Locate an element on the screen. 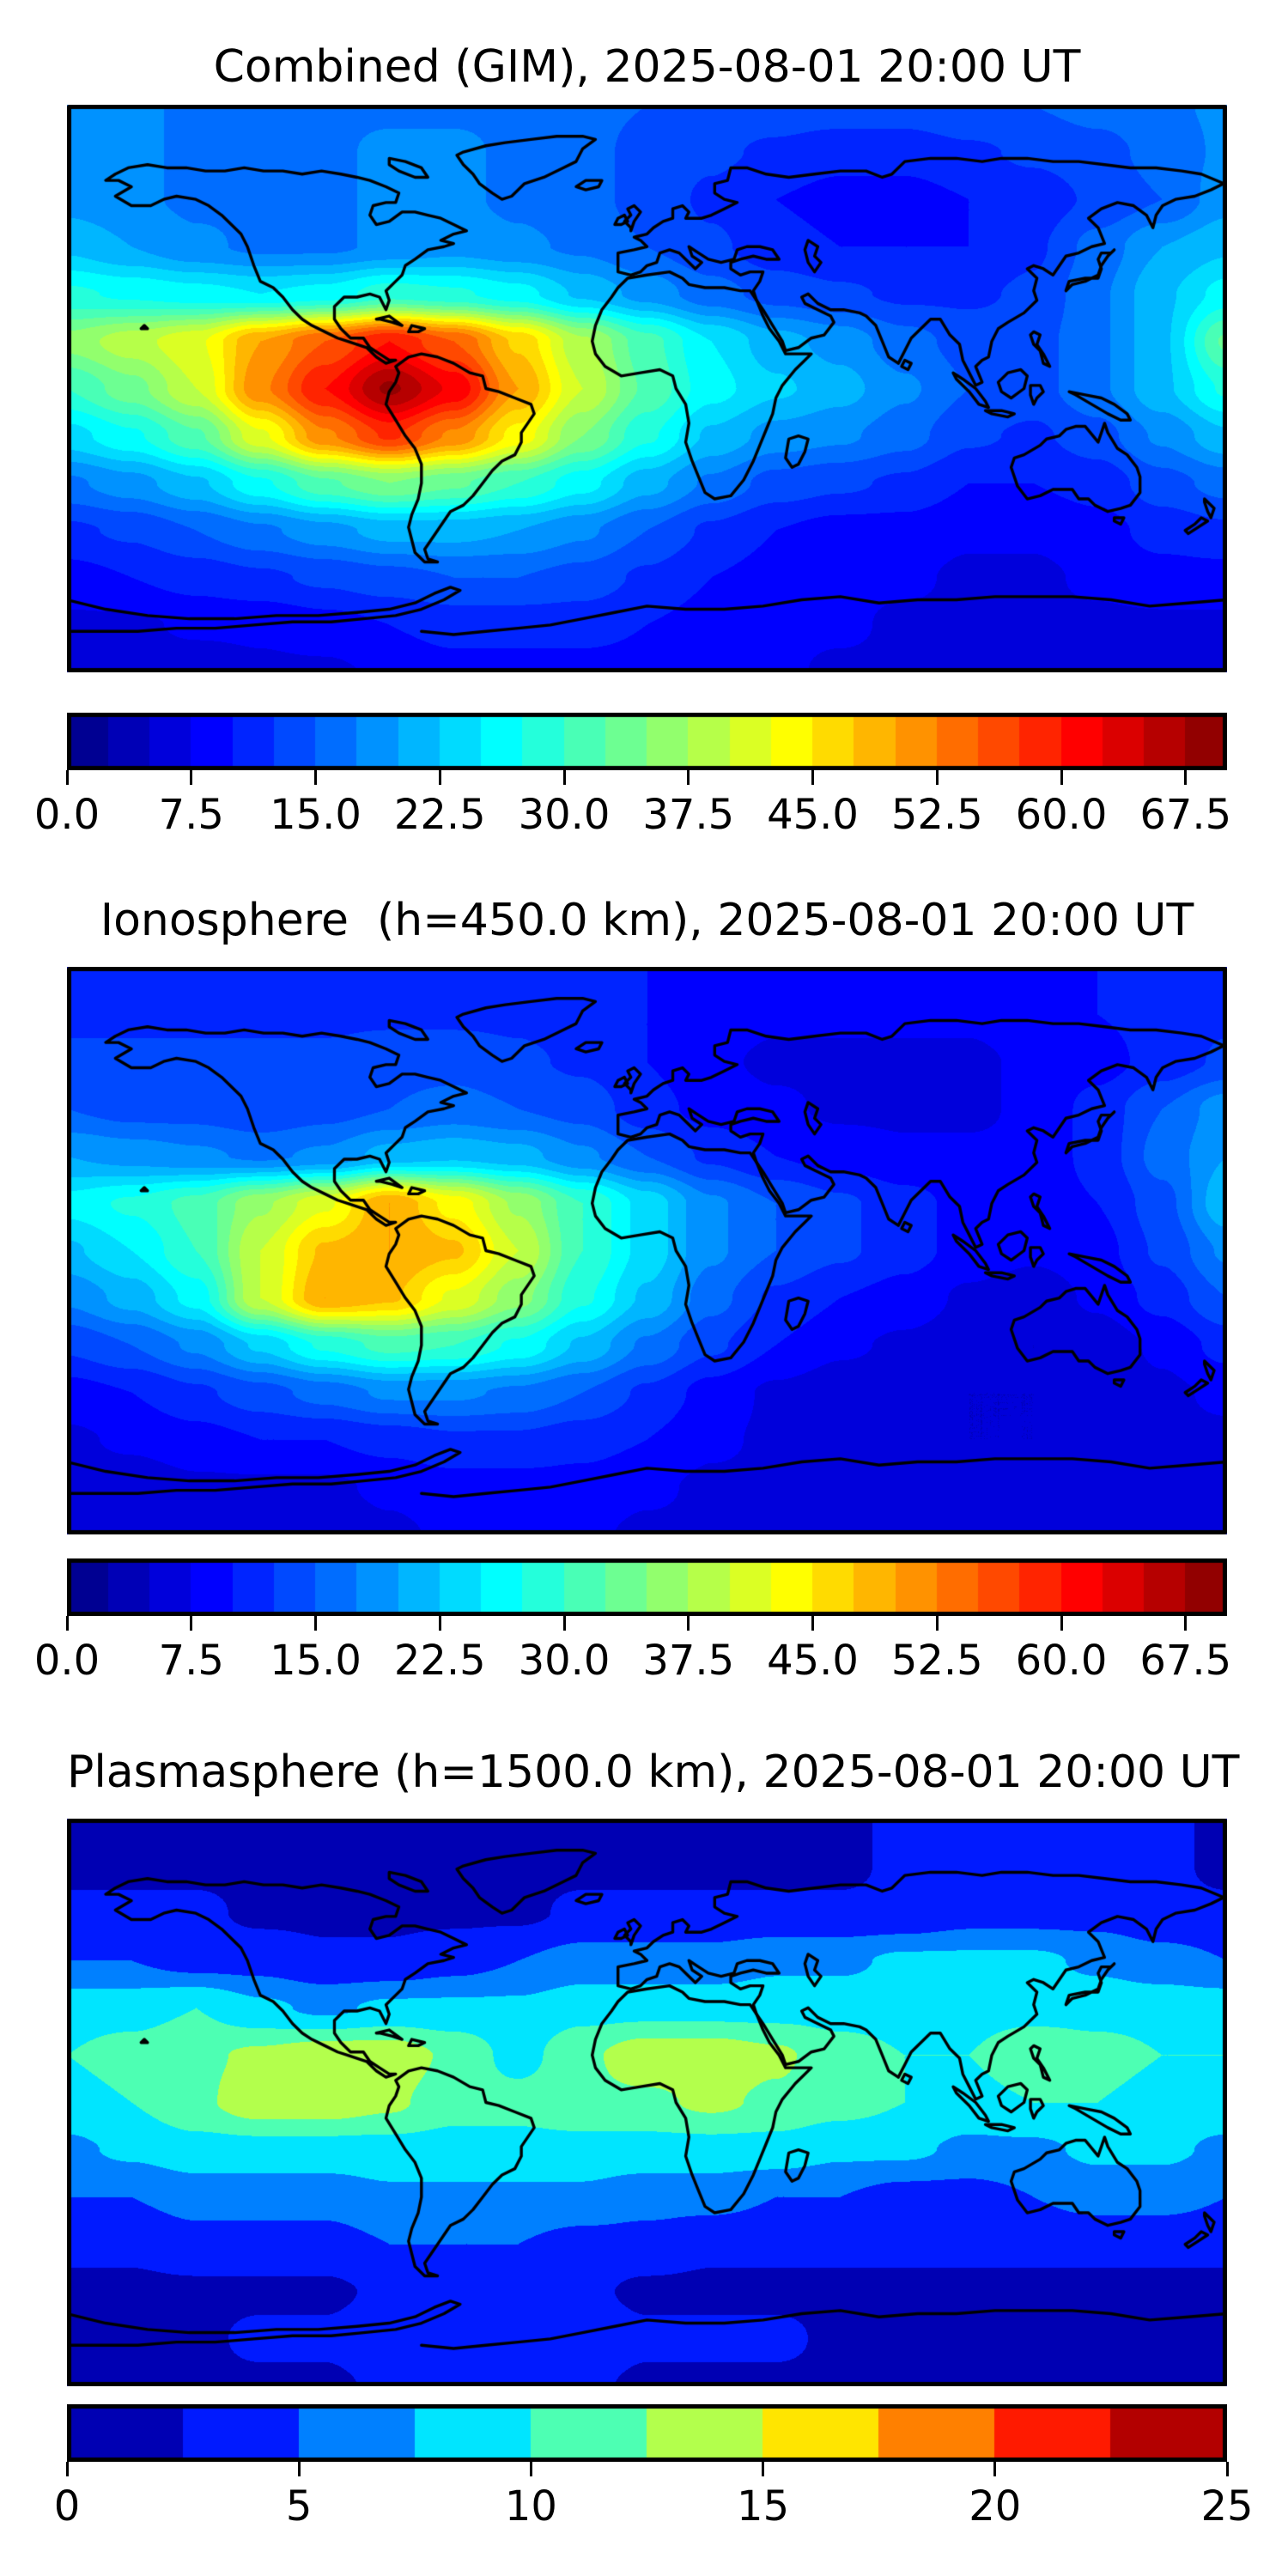  colorbar-ionosphere is located at coordinates (647, 1587).